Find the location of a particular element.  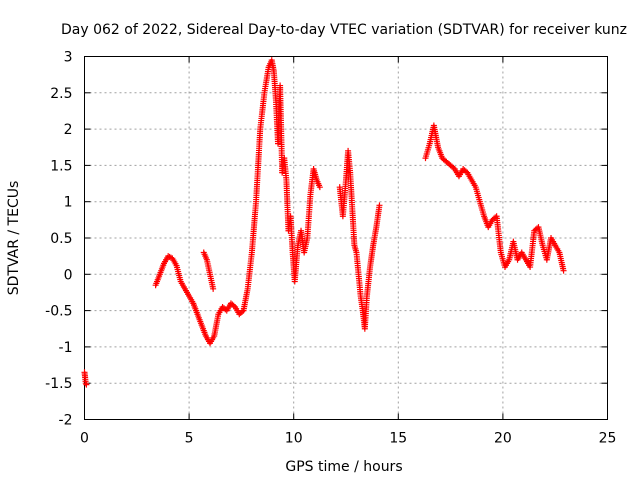

y-tick-label: 2.5 is located at coordinates (61, 94).